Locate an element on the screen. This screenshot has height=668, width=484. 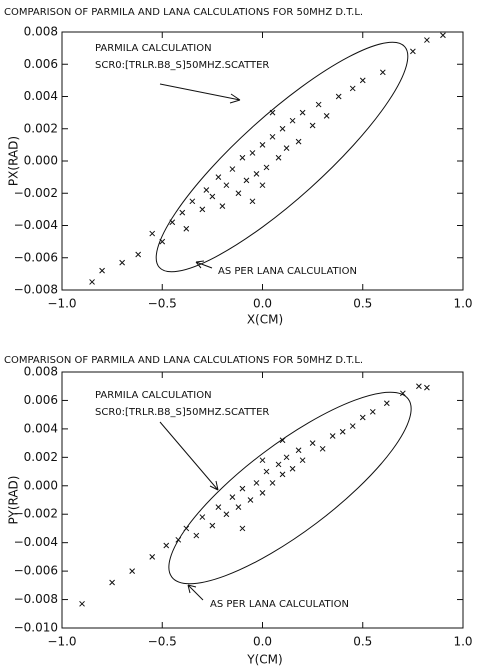
x-axis-label: Y(CM) is located at coordinates (264, 660).